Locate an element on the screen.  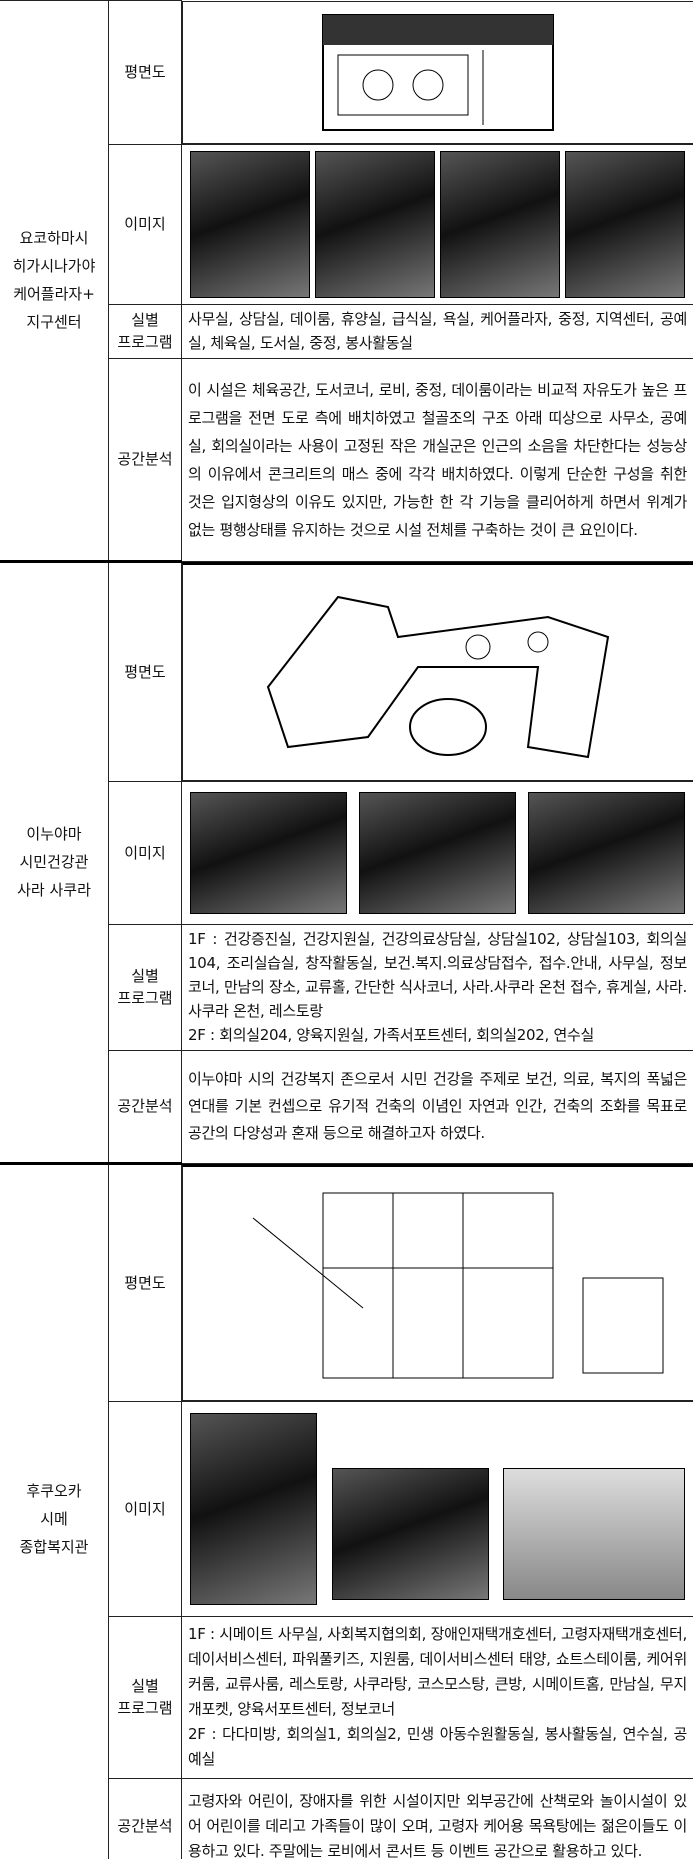
name-line: 후쿠오카 is located at coordinates (54, 1491).